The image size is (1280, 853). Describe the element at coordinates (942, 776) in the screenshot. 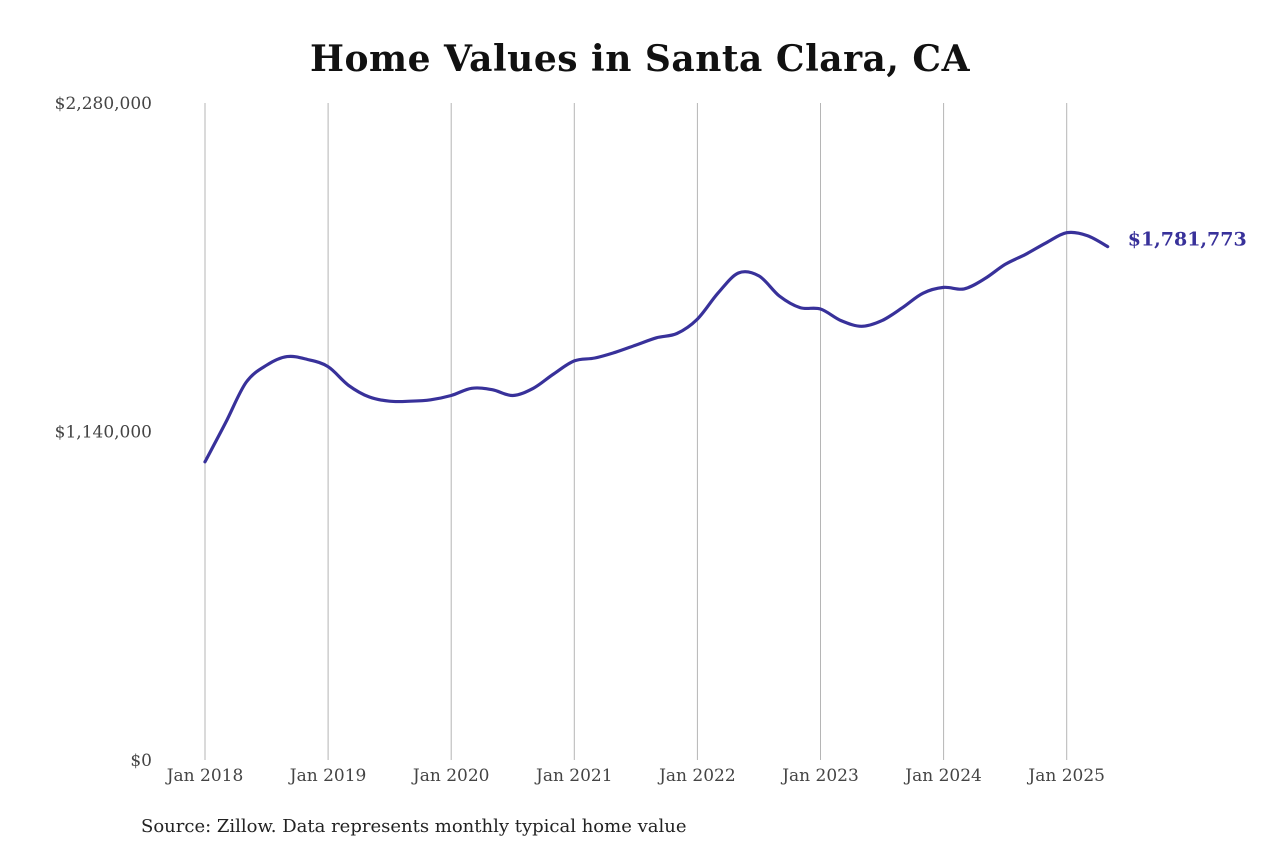

I see `x-tick-label: Jan 2024` at that location.